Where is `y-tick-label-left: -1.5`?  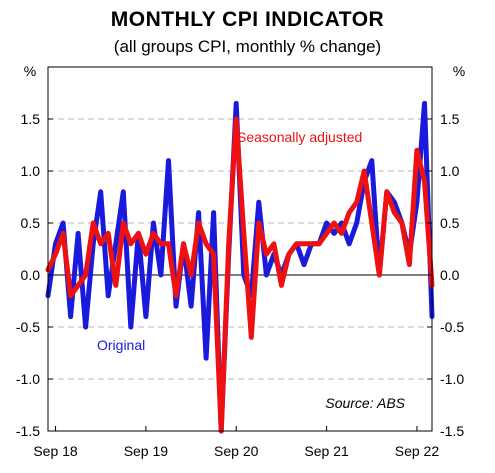 y-tick-label-left: -1.5 is located at coordinates (28, 431).